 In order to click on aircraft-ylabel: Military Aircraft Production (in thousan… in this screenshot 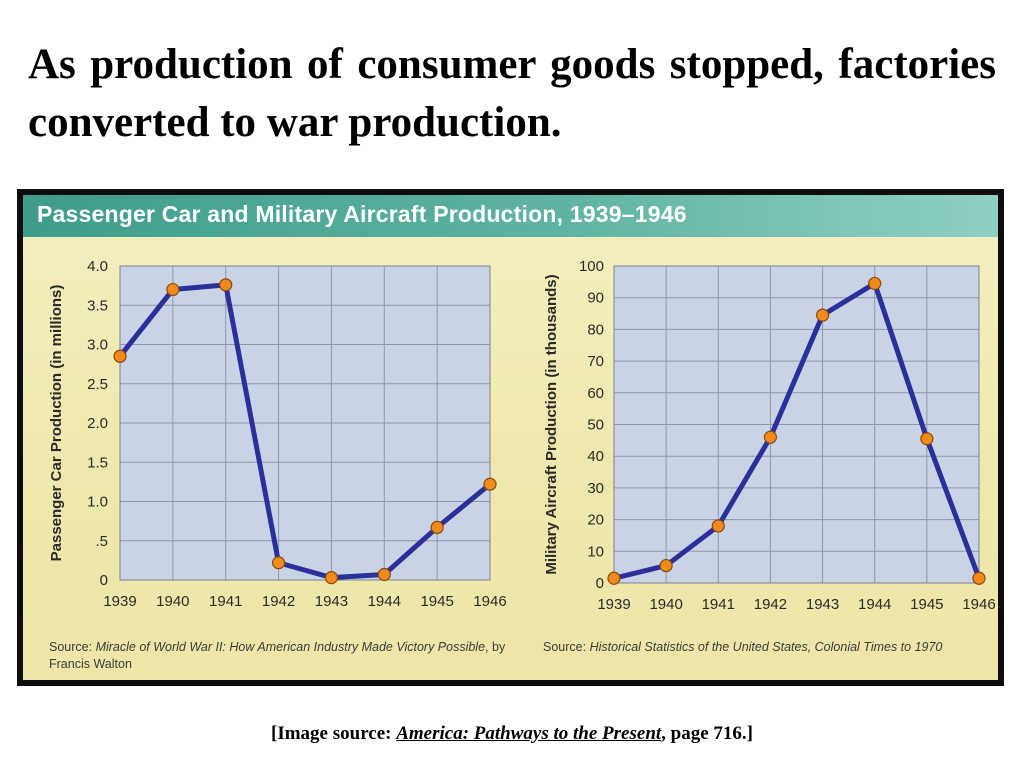, I will do `click(551, 424)`.